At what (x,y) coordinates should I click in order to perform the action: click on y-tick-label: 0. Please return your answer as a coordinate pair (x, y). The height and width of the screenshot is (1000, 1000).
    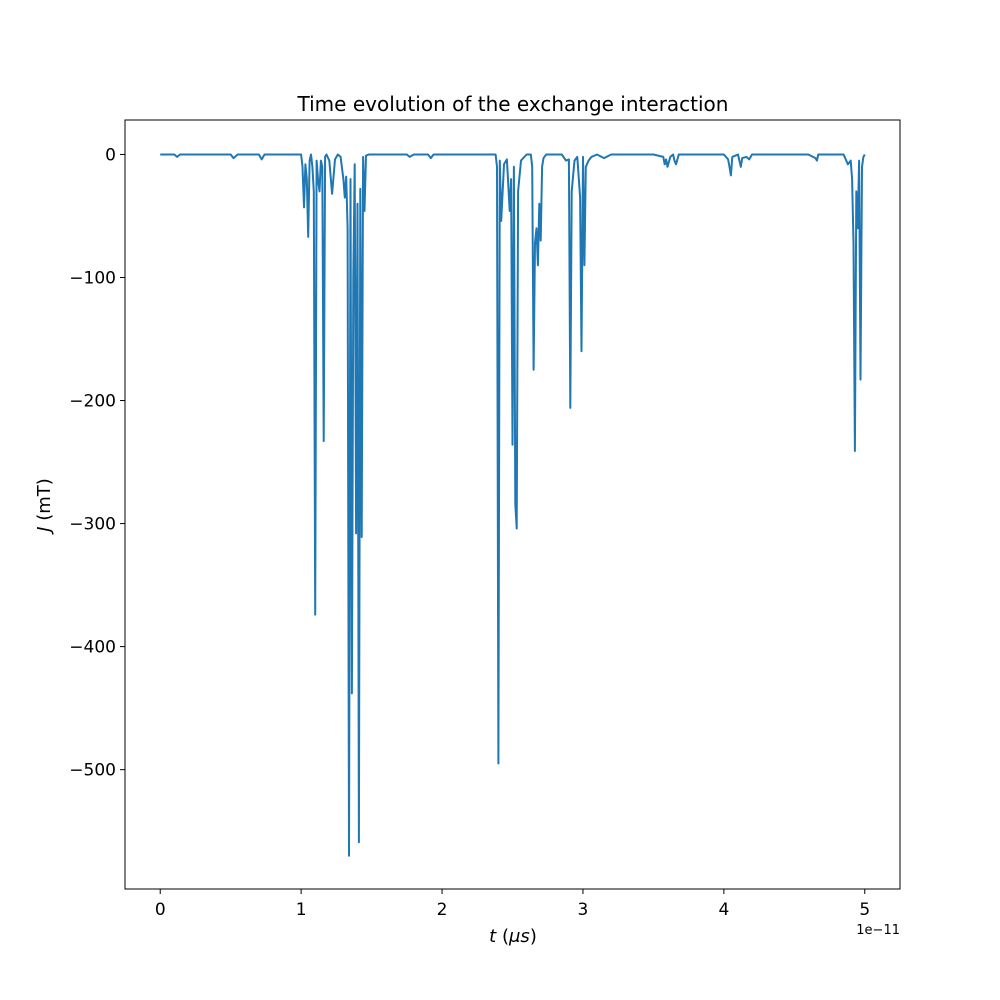
    Looking at the image, I should click on (110, 155).